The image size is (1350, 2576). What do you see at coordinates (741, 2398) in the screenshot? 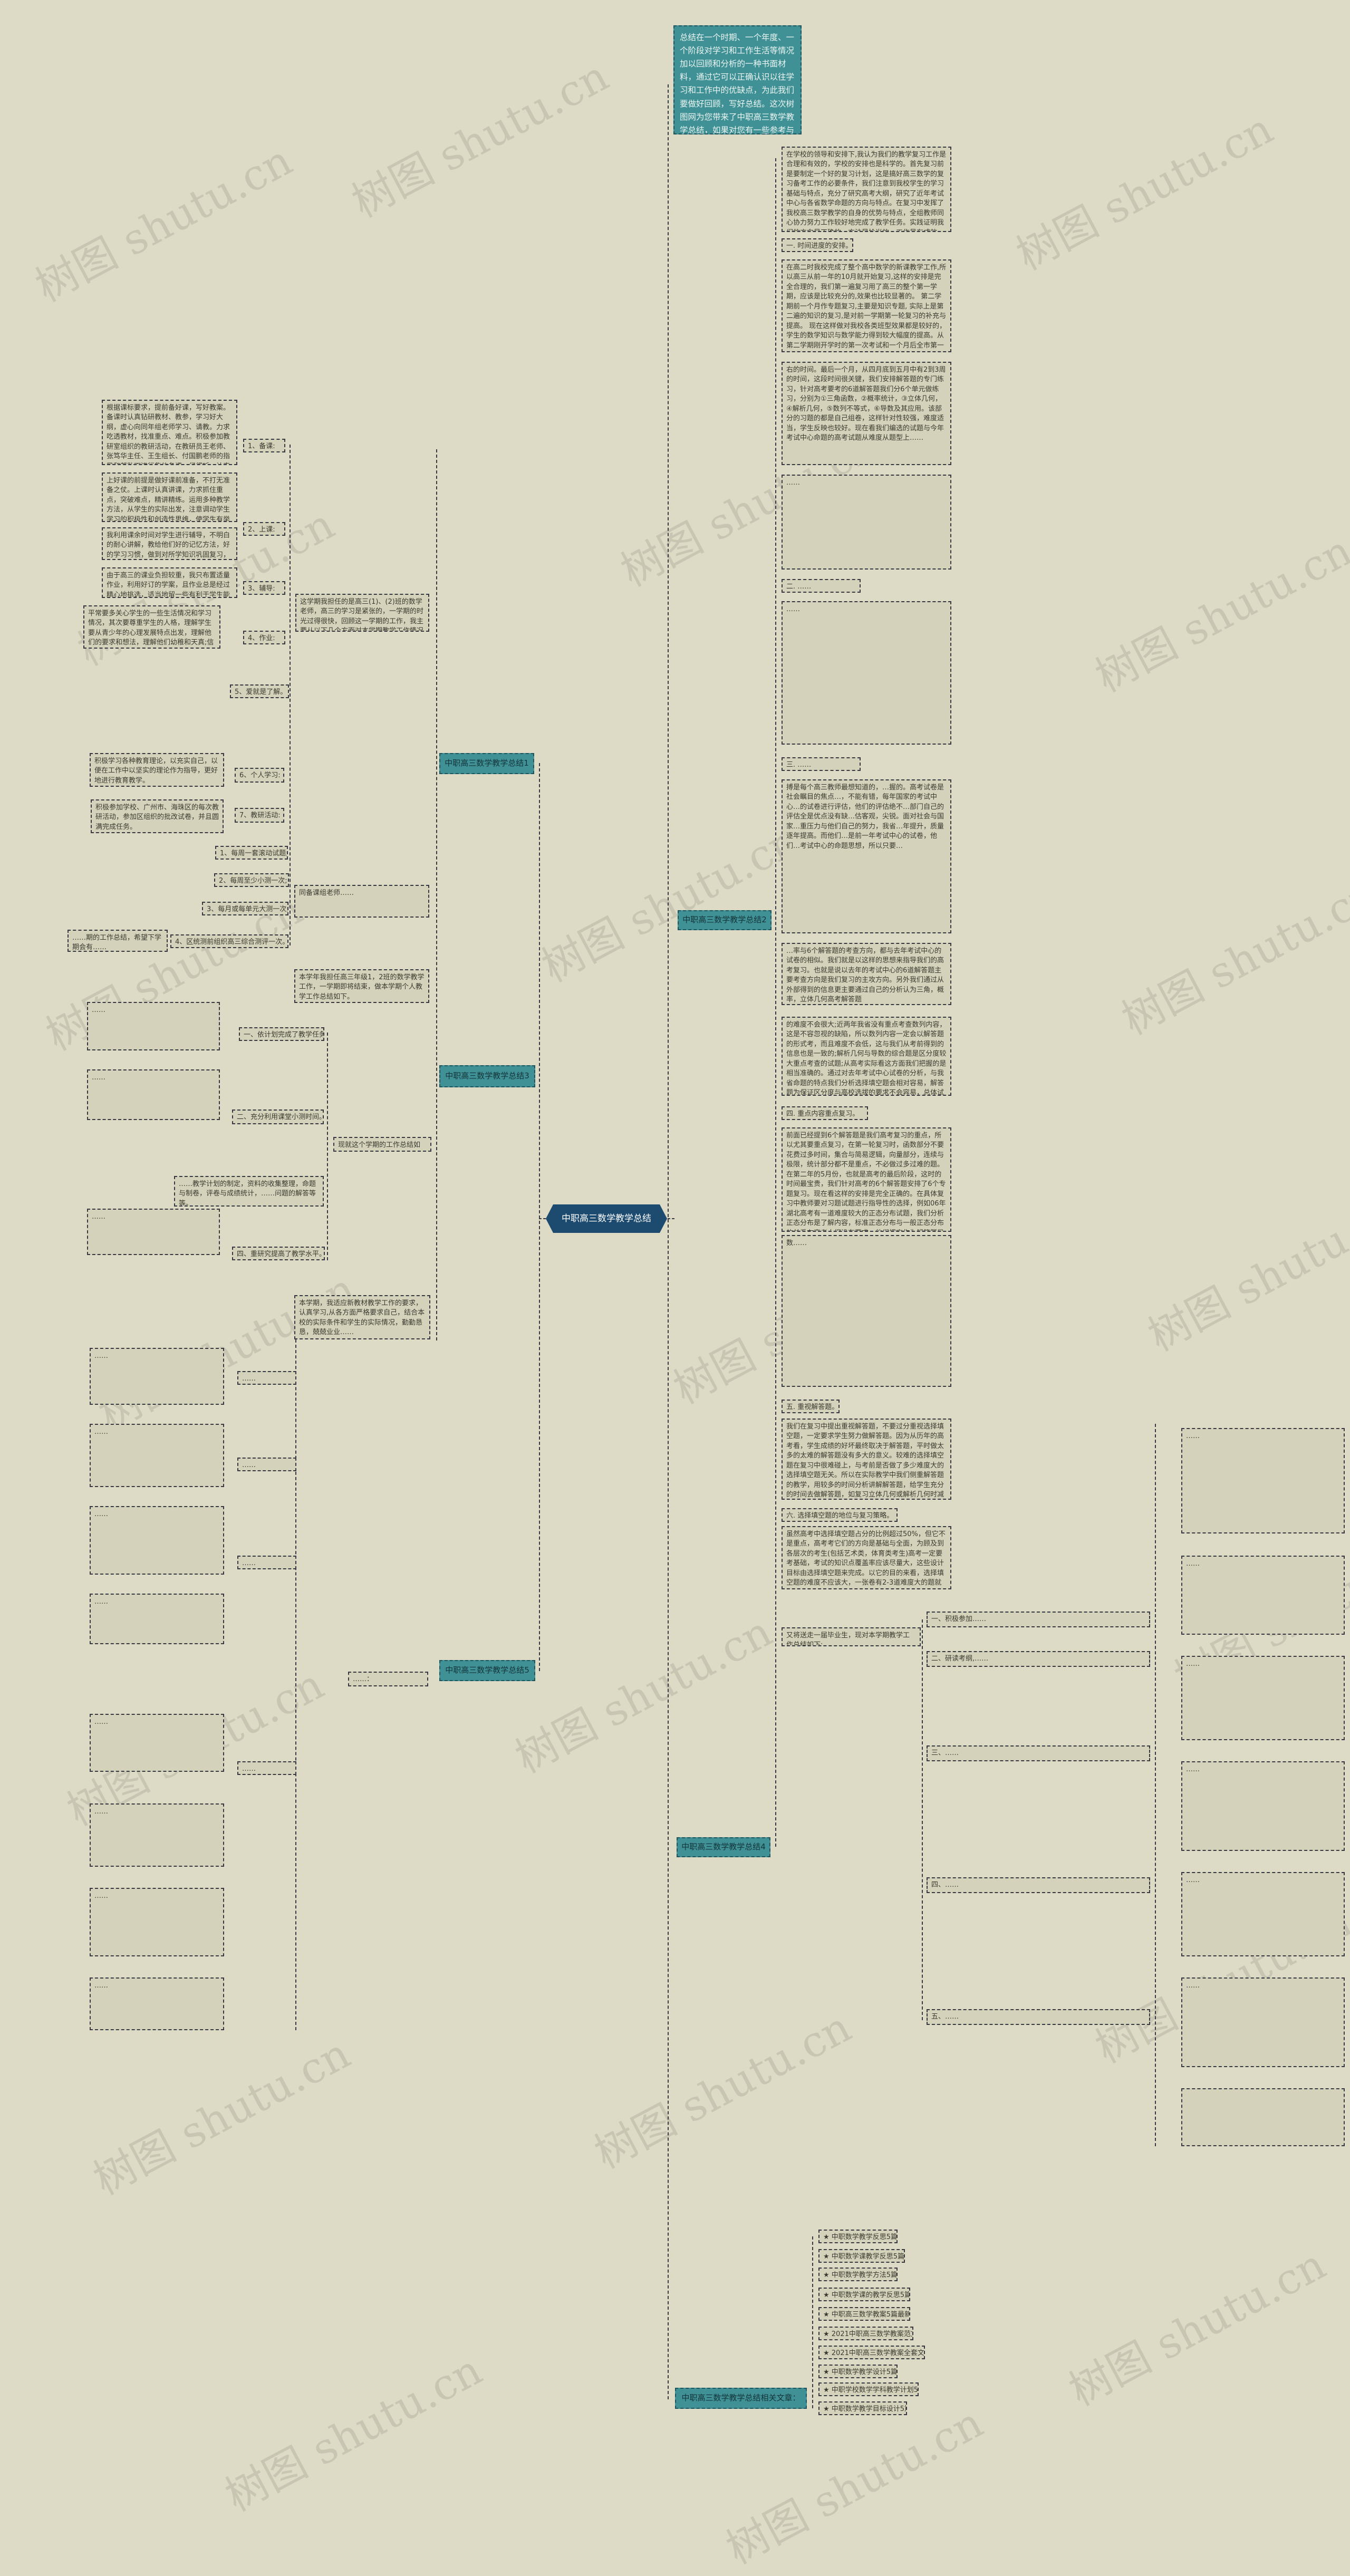
I see `related-articles-node: 中职高三数学教学总结相关文章：` at bounding box center [741, 2398].